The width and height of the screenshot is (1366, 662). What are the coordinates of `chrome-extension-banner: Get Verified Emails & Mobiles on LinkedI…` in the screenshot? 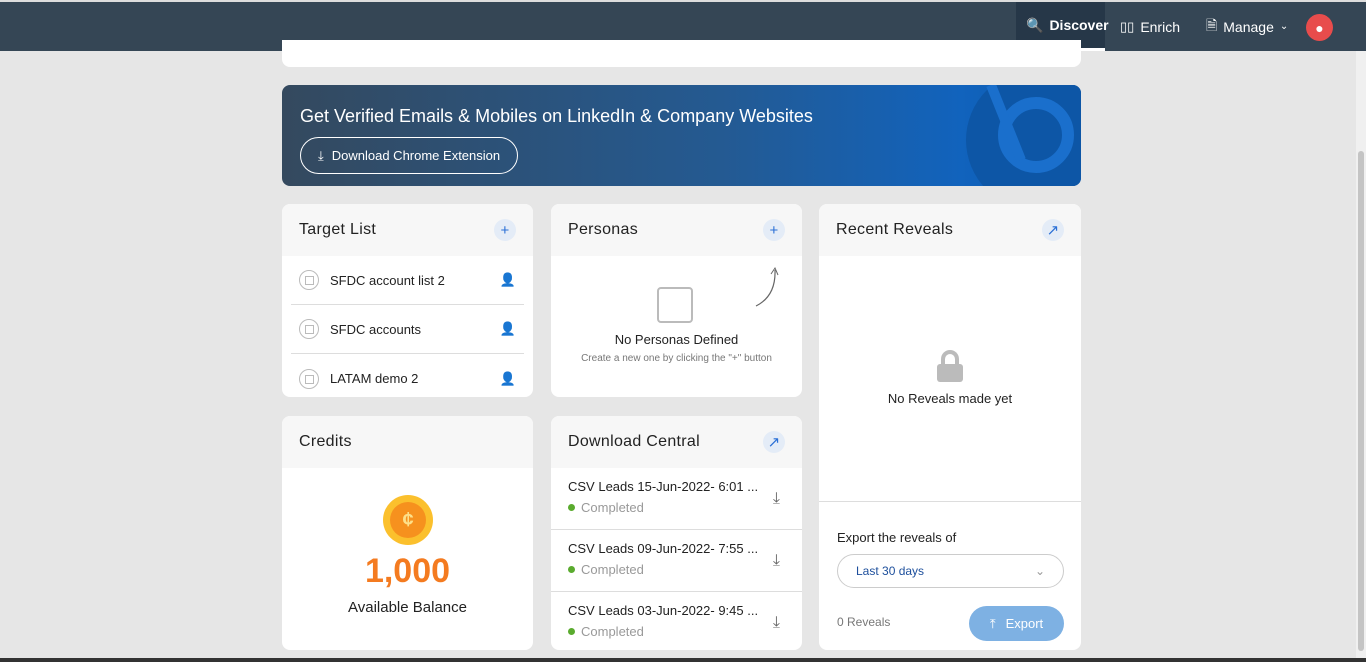 It's located at (681, 135).